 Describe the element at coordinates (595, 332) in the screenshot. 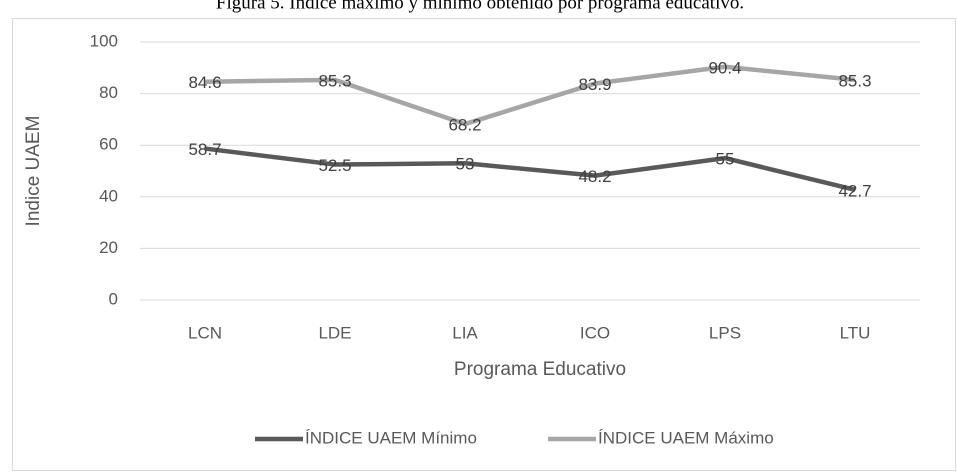

I see `x-tick-label: ICO` at that location.